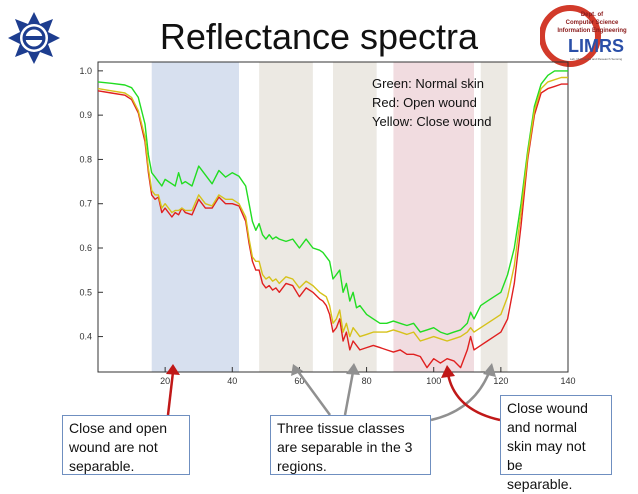  I want to click on x-tick-label: 100, so click(433, 381).